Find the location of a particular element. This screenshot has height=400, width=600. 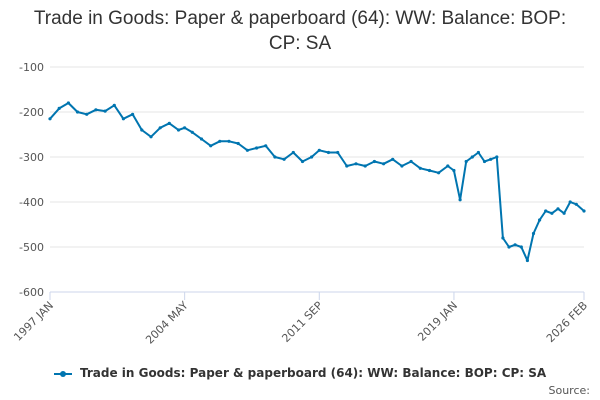

x-tick-label: 2026 FEB is located at coordinates (567, 322).